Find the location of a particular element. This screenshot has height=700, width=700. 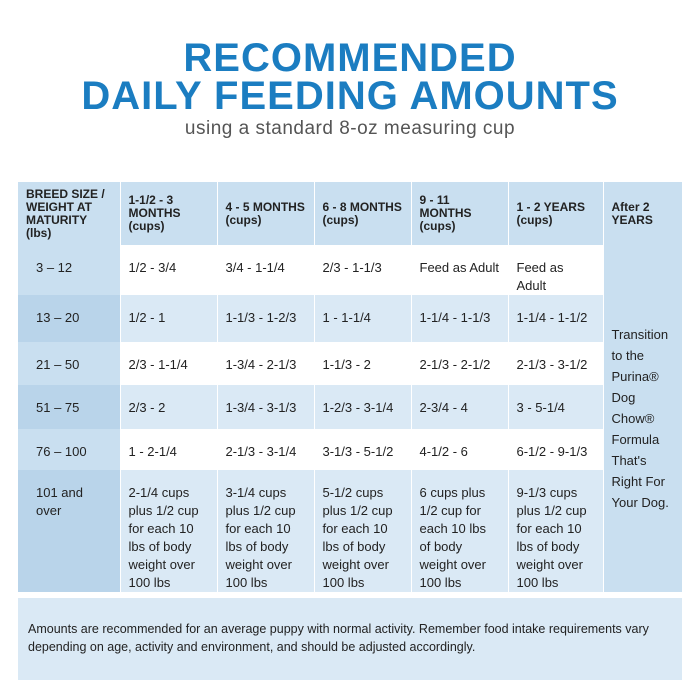

cell: 1-1/3 - 2 is located at coordinates (363, 363).